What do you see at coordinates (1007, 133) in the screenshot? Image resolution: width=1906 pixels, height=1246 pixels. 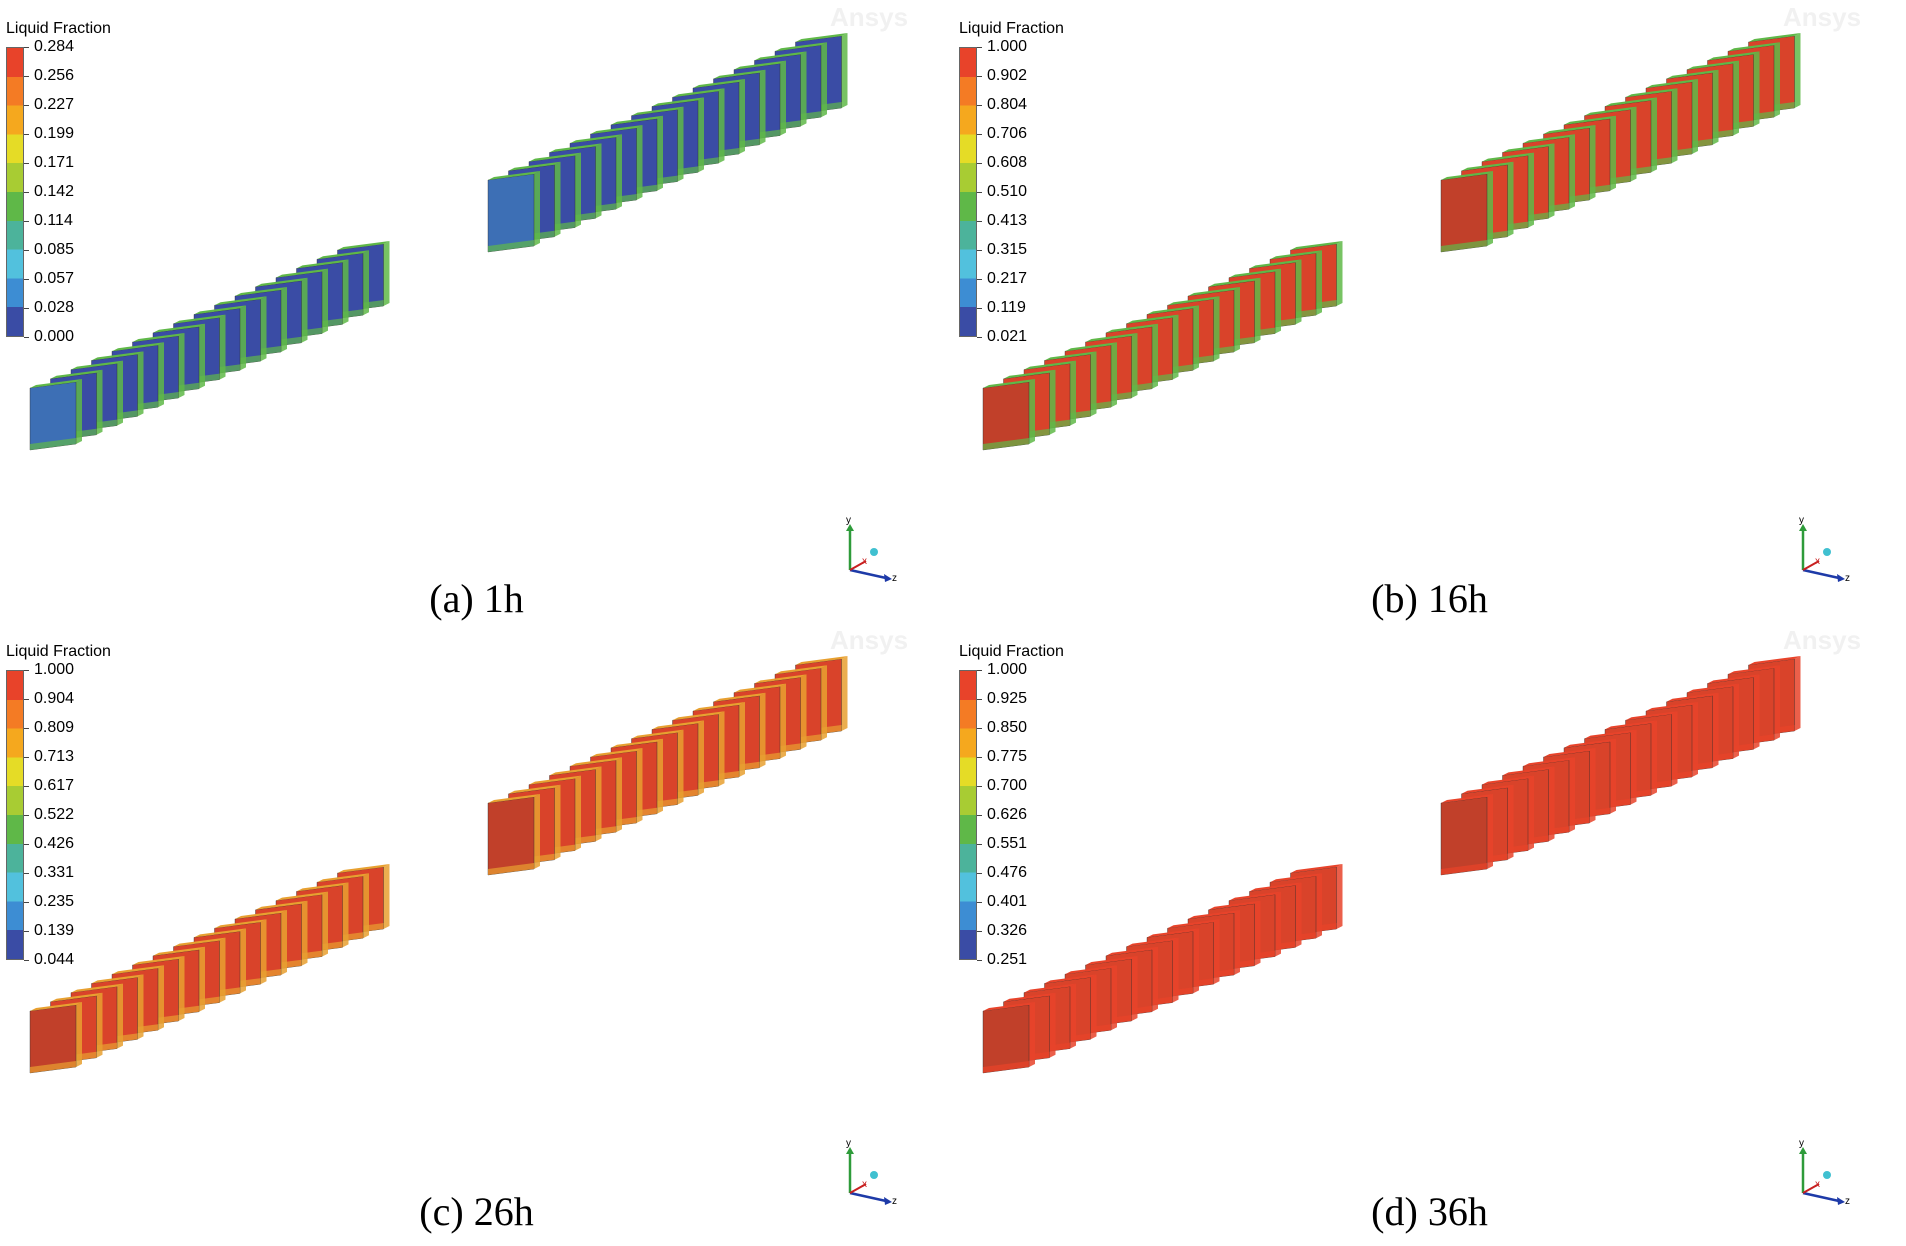 I see `legend-tick-label: 0.706` at bounding box center [1007, 133].